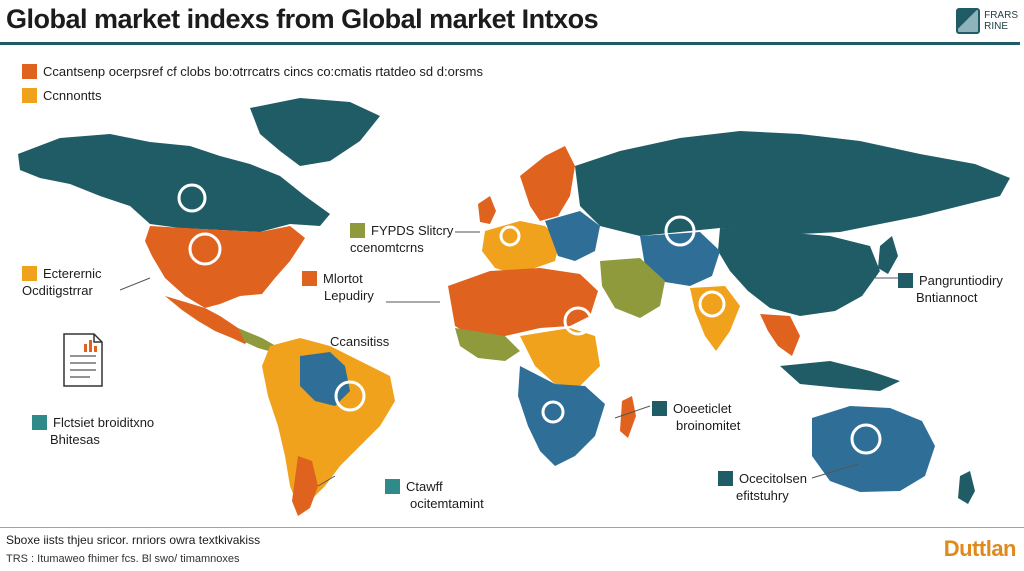  Describe the element at coordinates (487, 344) in the screenshot. I see `west-africa-region` at that location.